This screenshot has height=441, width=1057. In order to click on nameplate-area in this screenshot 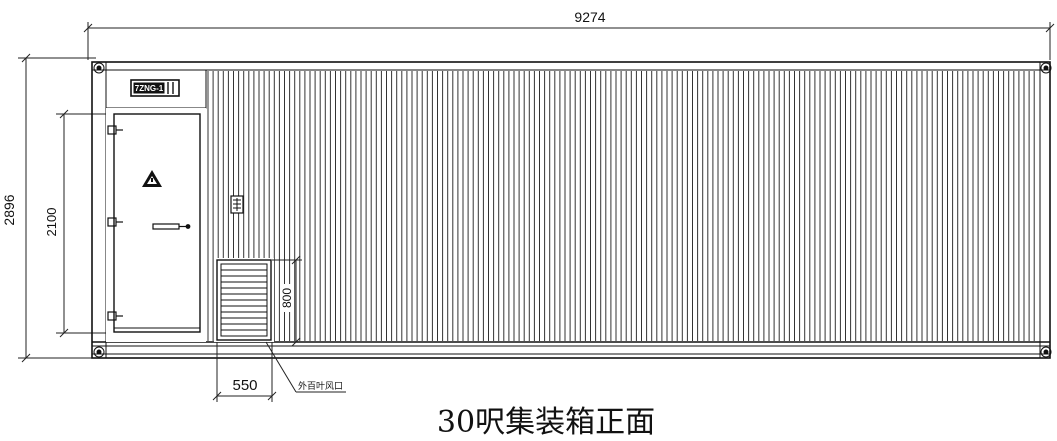, I will do `click(156, 89)`.